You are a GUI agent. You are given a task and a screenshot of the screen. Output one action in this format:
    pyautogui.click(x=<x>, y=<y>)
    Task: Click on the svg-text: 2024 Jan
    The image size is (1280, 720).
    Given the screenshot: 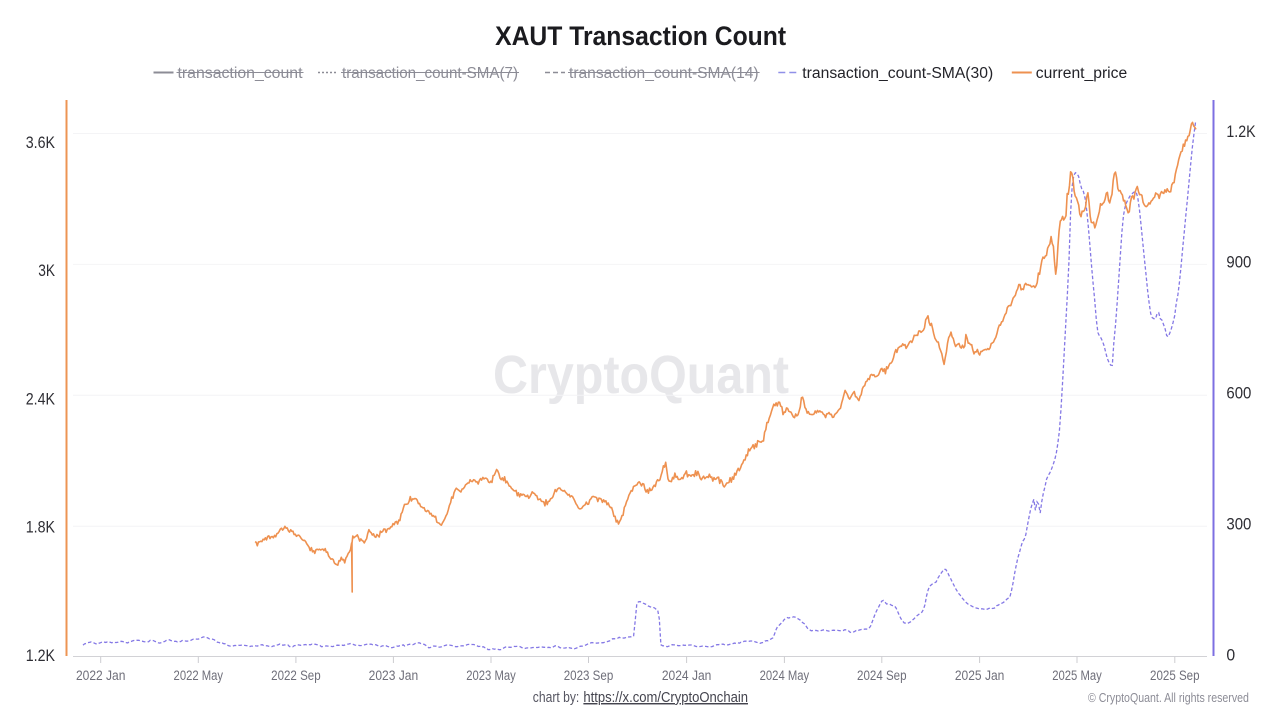 What is the action you would take?
    pyautogui.click(x=687, y=675)
    